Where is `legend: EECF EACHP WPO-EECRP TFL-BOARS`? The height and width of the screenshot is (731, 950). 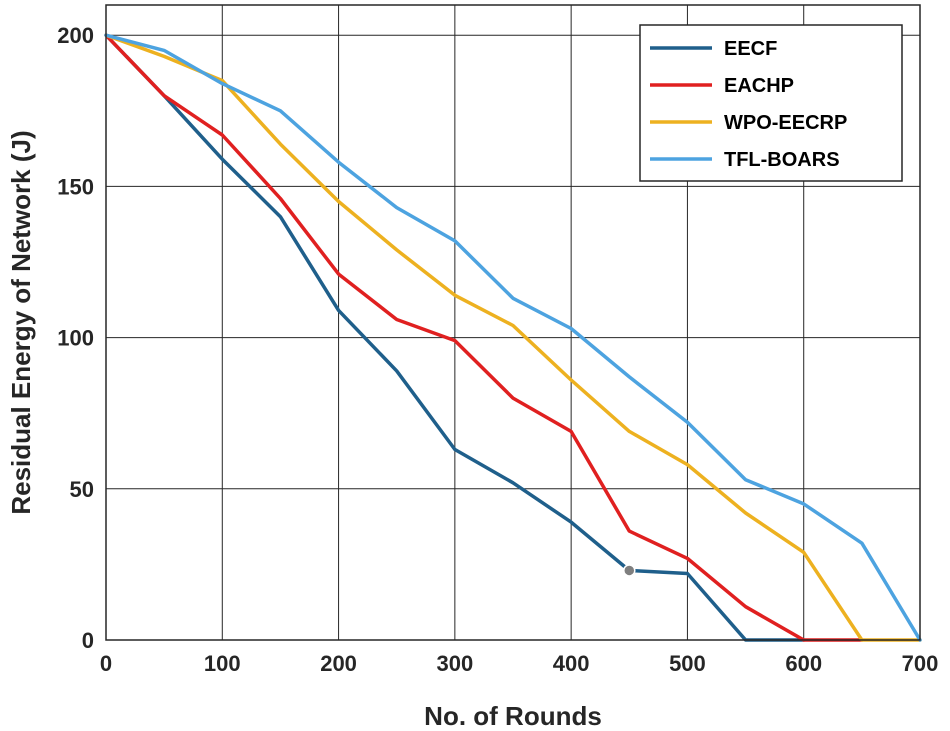
legend: EECF EACHP WPO-EECRP TFL-BOARS is located at coordinates (771, 103).